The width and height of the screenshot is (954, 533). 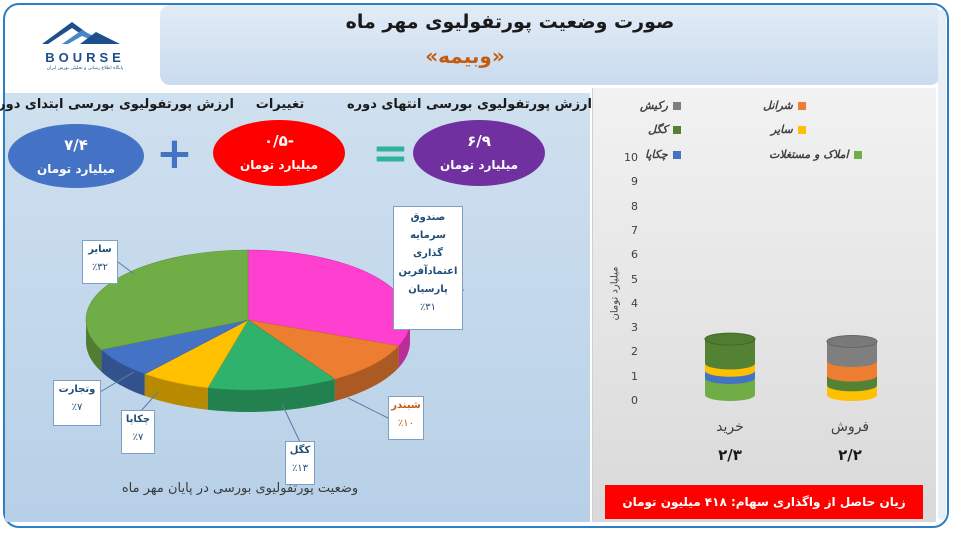 I want to click on y-tick-label: 3, so click(x=634, y=328).